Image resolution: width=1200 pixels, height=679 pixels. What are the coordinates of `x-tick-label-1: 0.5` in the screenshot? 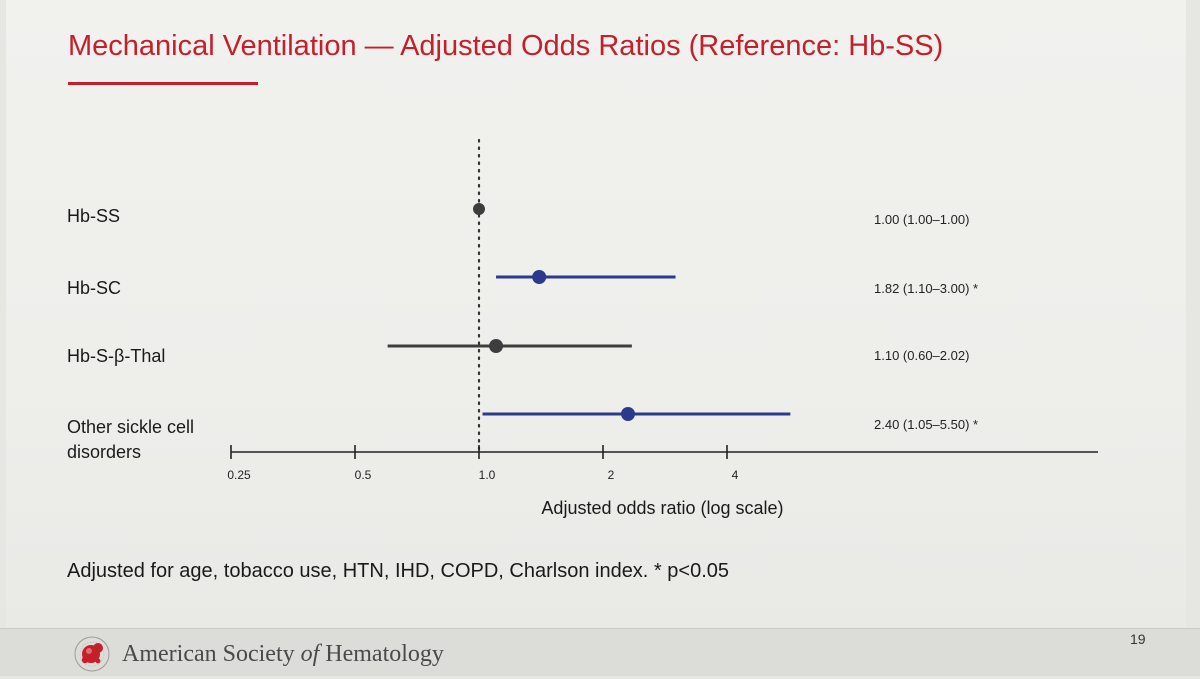 It's located at (363, 475).